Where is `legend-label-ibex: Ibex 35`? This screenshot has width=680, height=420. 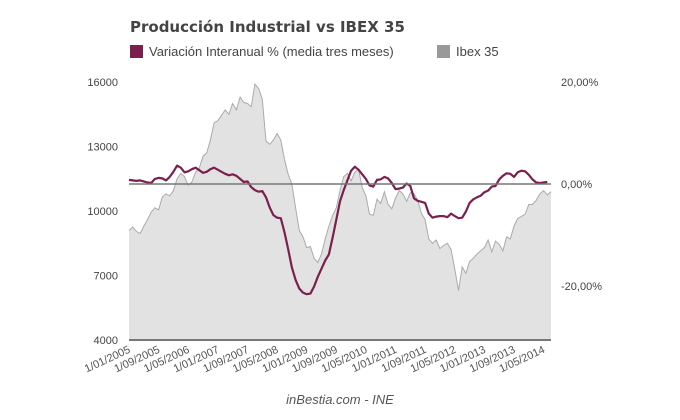
legend-label-ibex: Ibex 35 is located at coordinates (477, 51).